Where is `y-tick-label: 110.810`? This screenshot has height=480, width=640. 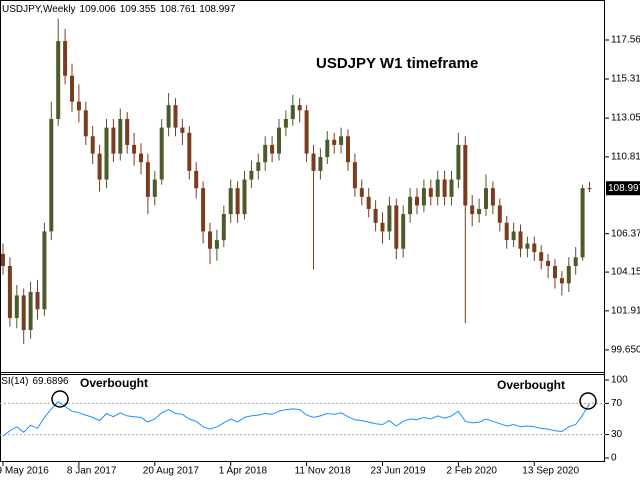
y-tick-label: 110.810 is located at coordinates (625, 156).